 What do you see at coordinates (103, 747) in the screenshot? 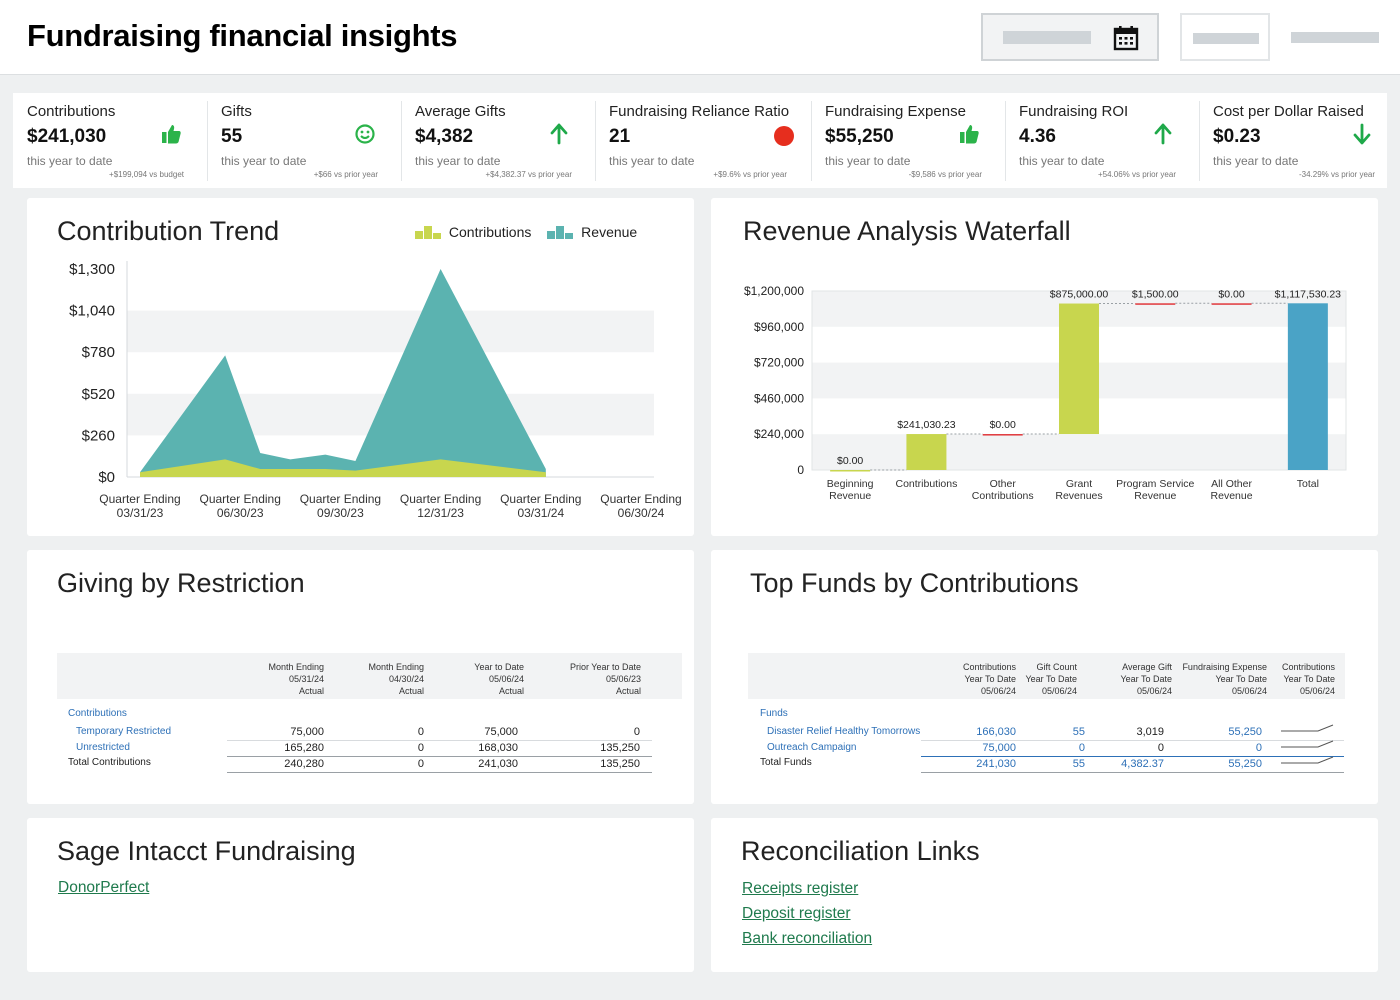
I see `row-label: Unrestricted` at bounding box center [103, 747].